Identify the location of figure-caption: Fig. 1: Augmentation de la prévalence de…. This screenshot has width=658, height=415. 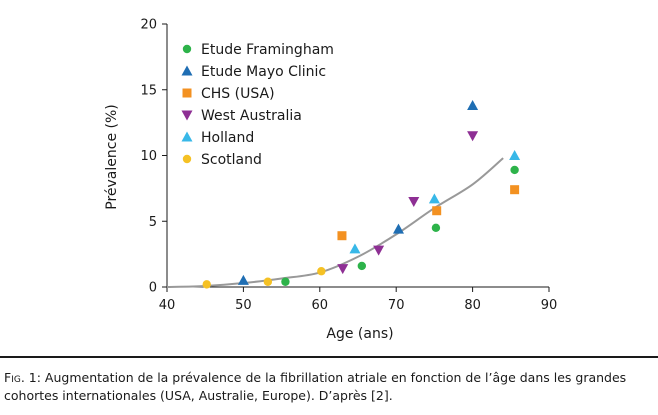
(329, 387).